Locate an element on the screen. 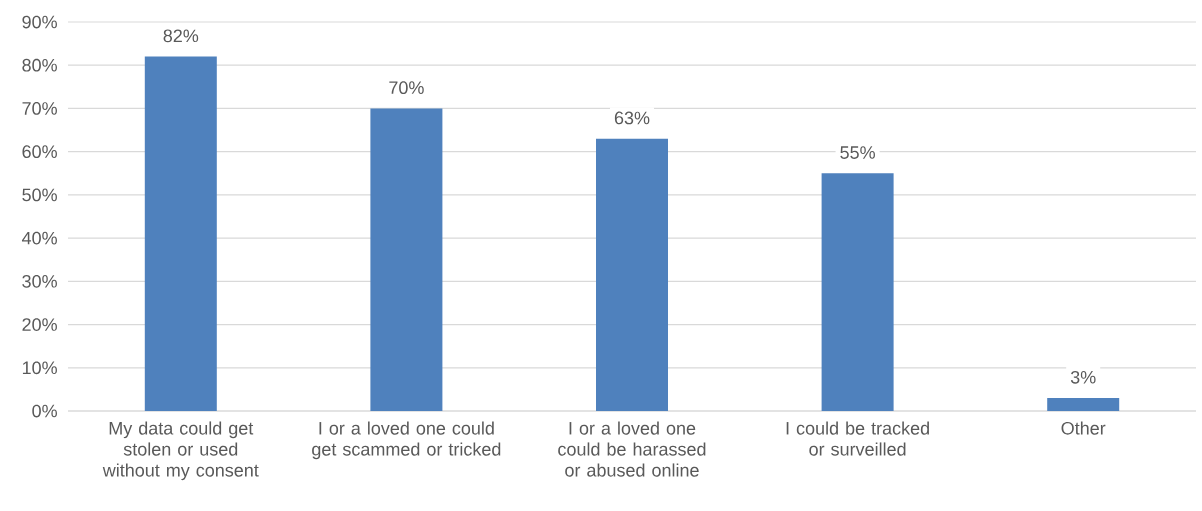 The image size is (1202, 511). x-tick-label: I or a loved one could get scammed or tricked is located at coordinates (406, 440).